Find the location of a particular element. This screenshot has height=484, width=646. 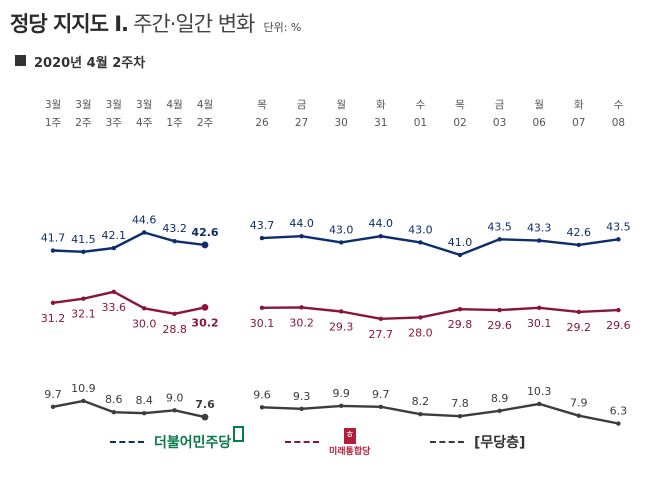

data-label-dem: 44.0 is located at coordinates (381, 223).